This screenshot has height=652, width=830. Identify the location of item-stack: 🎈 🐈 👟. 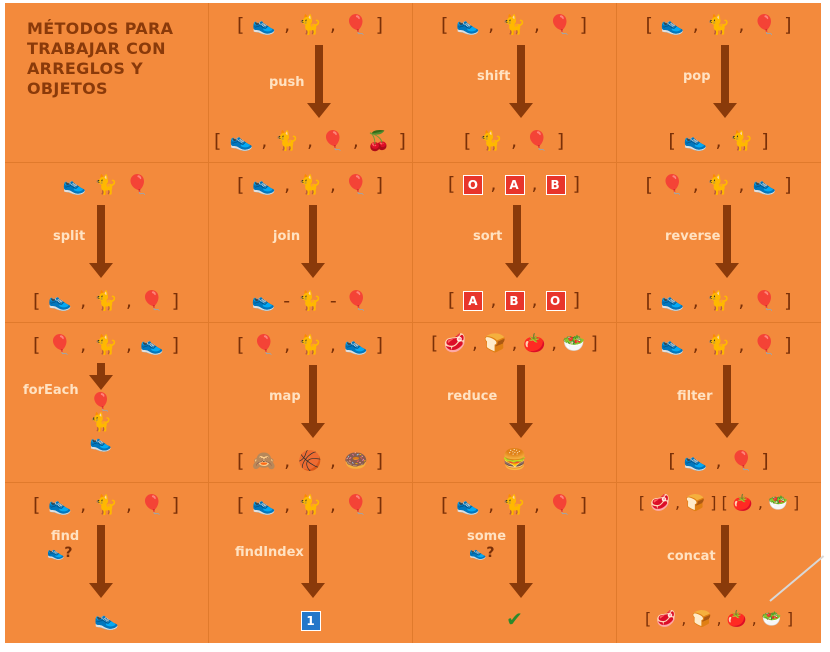
(101, 423).